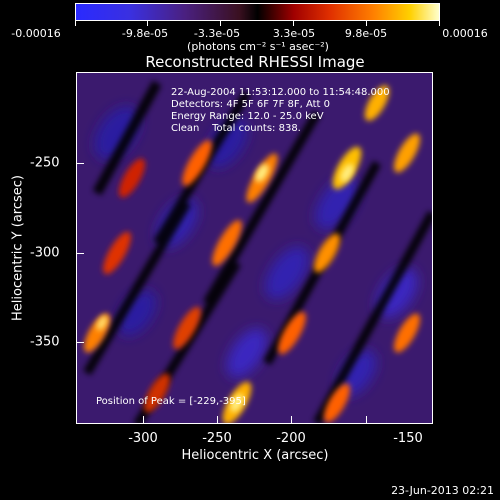 The height and width of the screenshot is (500, 500). What do you see at coordinates (18, 248) in the screenshot?
I see `y-axis-label: Heliocentric Y (arcsec)` at bounding box center [18, 248].